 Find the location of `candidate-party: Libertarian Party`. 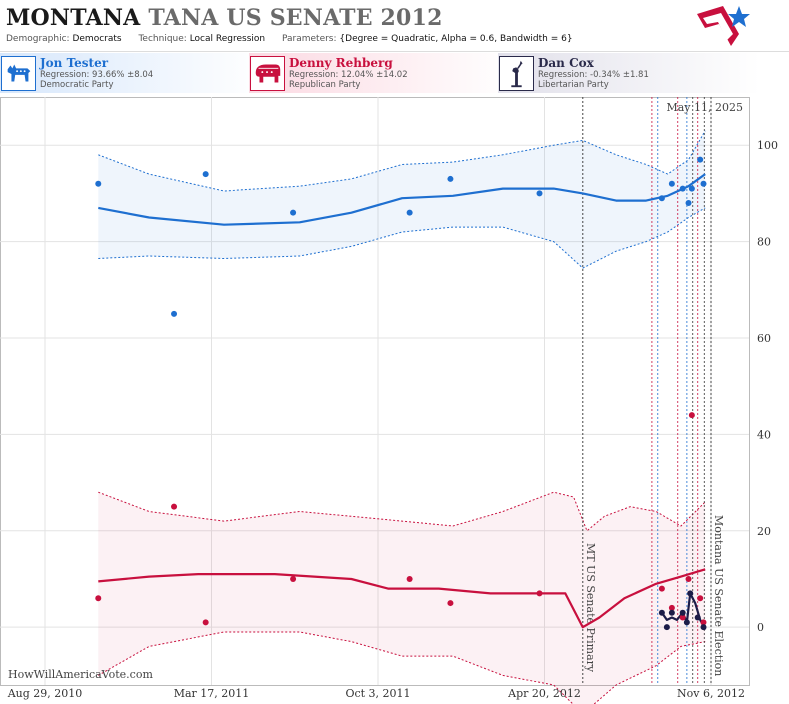

candidate-party: Libertarian Party is located at coordinates (573, 85).